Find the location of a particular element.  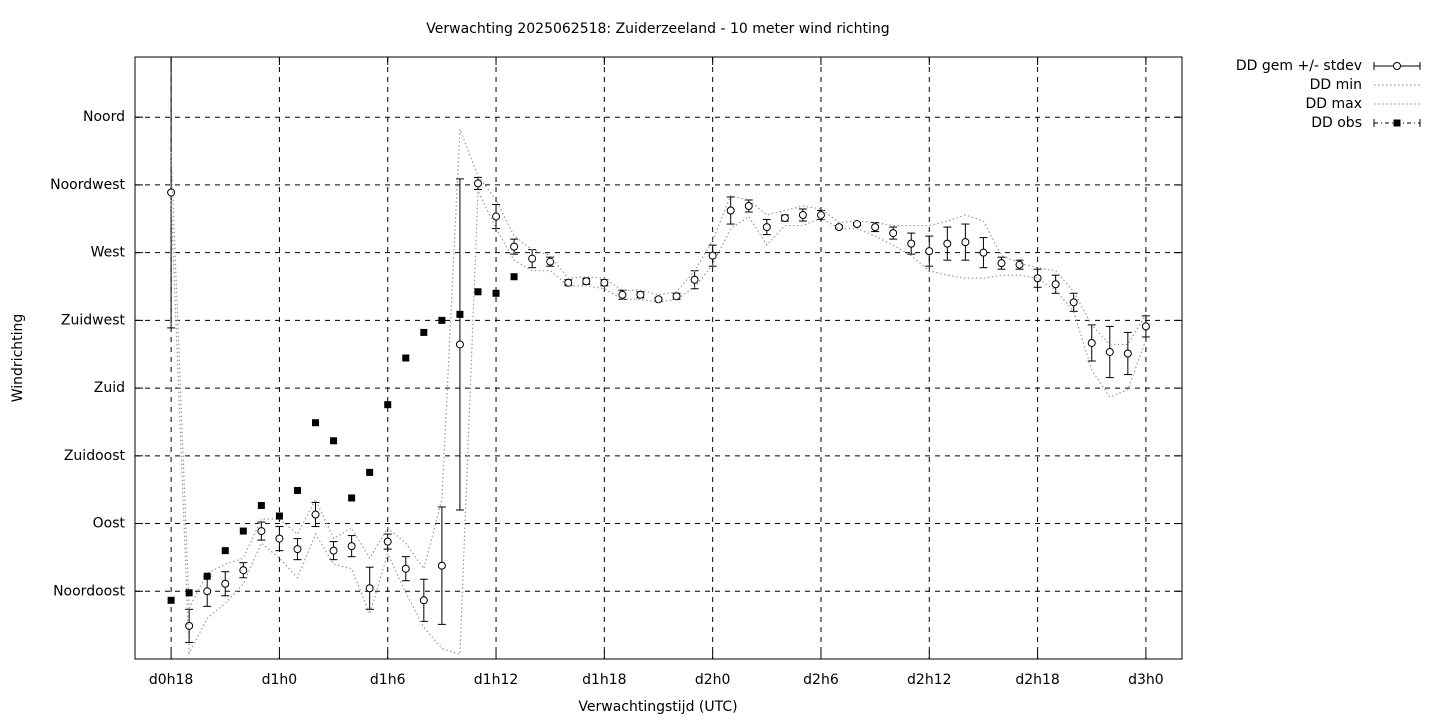

x-tick-label: d1h12 is located at coordinates (496, 680).